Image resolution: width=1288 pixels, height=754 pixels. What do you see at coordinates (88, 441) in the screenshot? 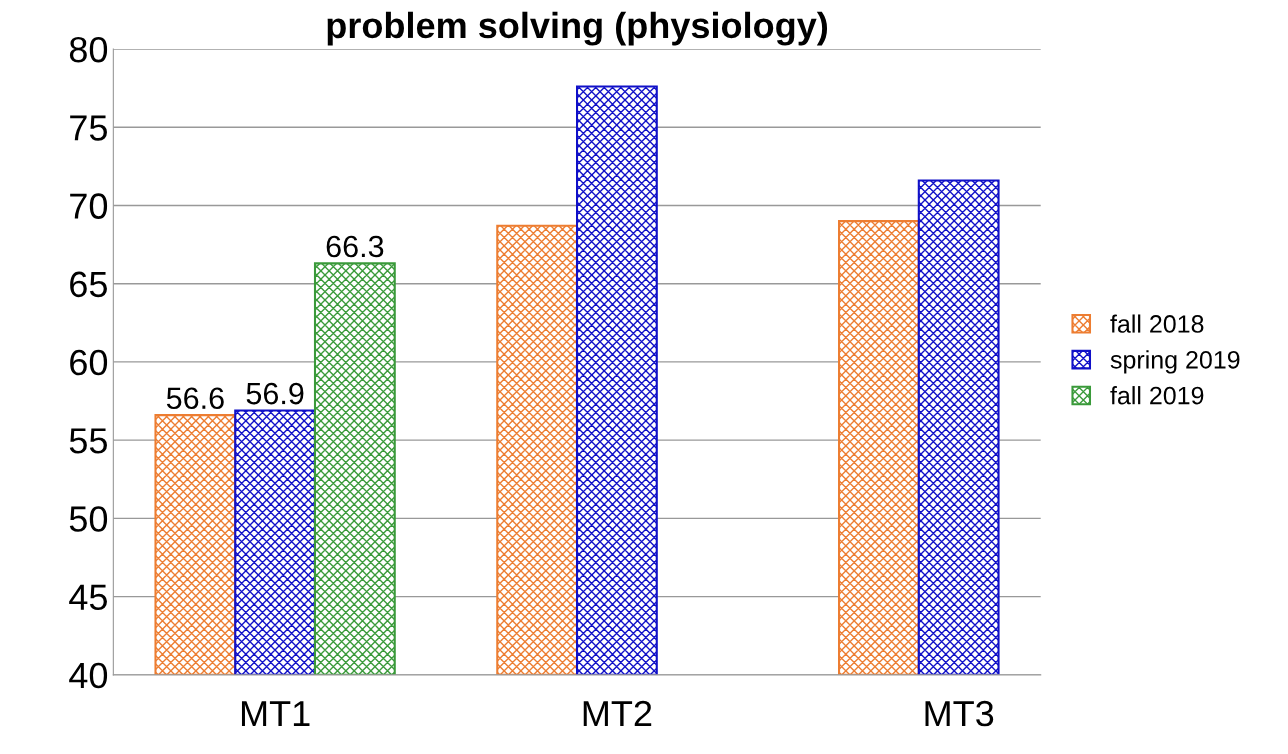
I see `y-tick-label: 55` at bounding box center [88, 441].